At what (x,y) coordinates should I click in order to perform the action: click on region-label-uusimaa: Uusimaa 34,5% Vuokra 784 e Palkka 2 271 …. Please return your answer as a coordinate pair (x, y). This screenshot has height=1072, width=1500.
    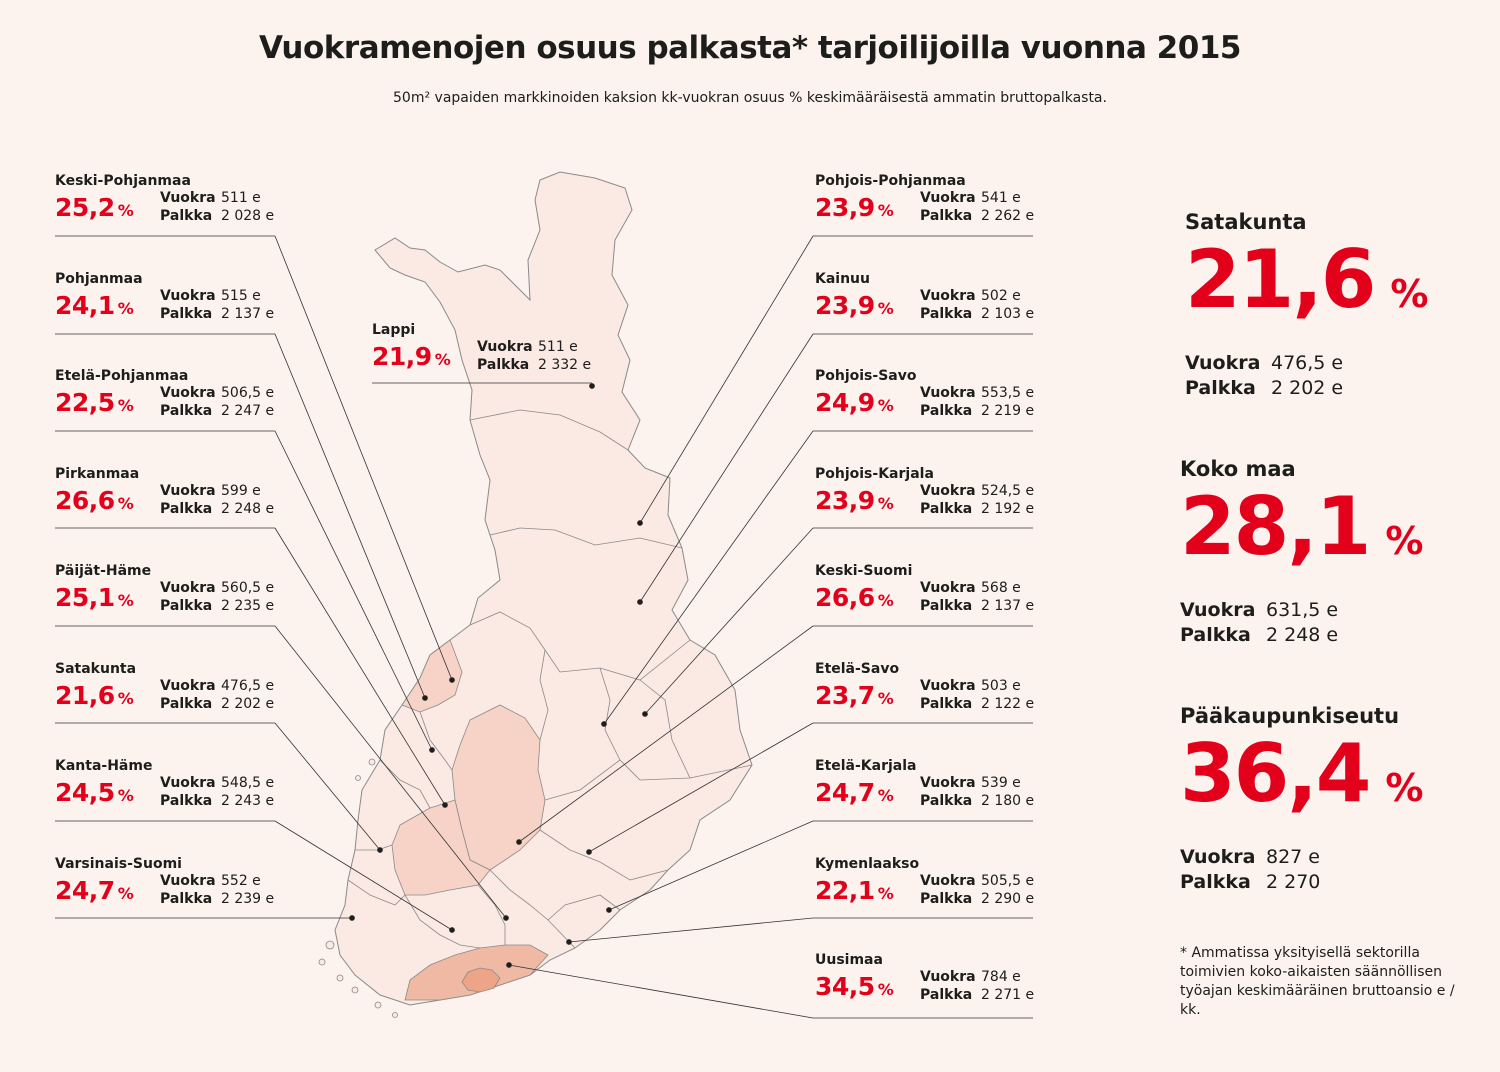
    Looking at the image, I should click on (925, 987).